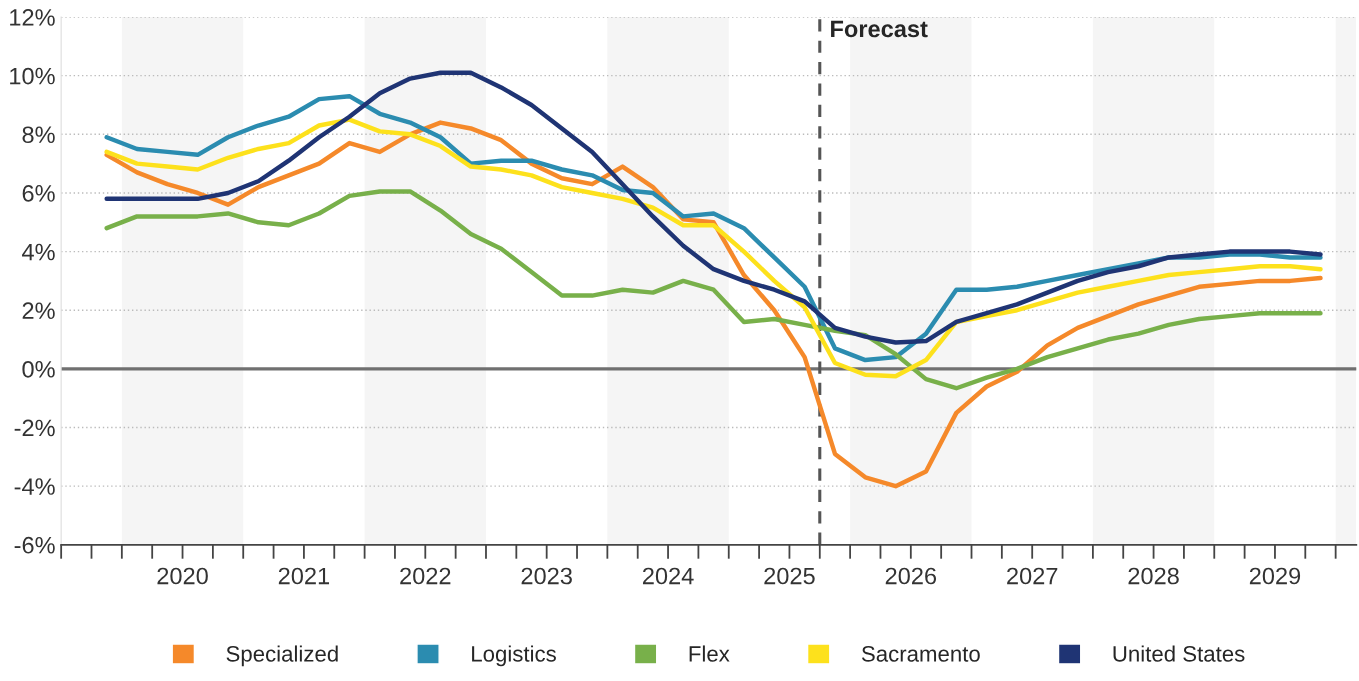  Describe the element at coordinates (34, 545) in the screenshot. I see `y-tick-label: -6%` at that location.